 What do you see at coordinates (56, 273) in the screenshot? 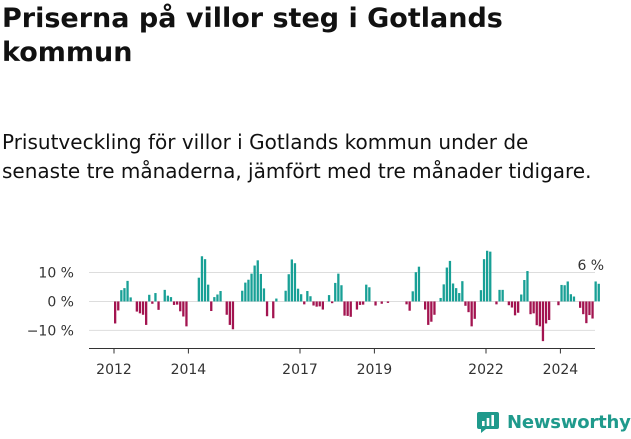
I see `y-tick-label: 10 %` at bounding box center [56, 273].